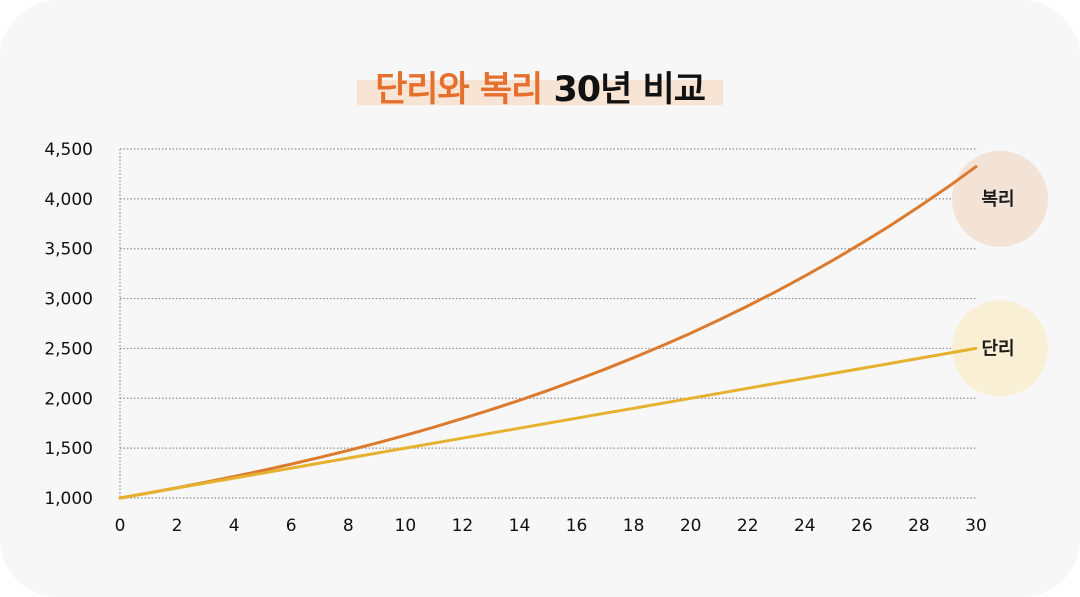 This screenshot has height=597, width=1080. Describe the element at coordinates (68, 399) in the screenshot. I see `y-tick-label: 2,000` at that location.